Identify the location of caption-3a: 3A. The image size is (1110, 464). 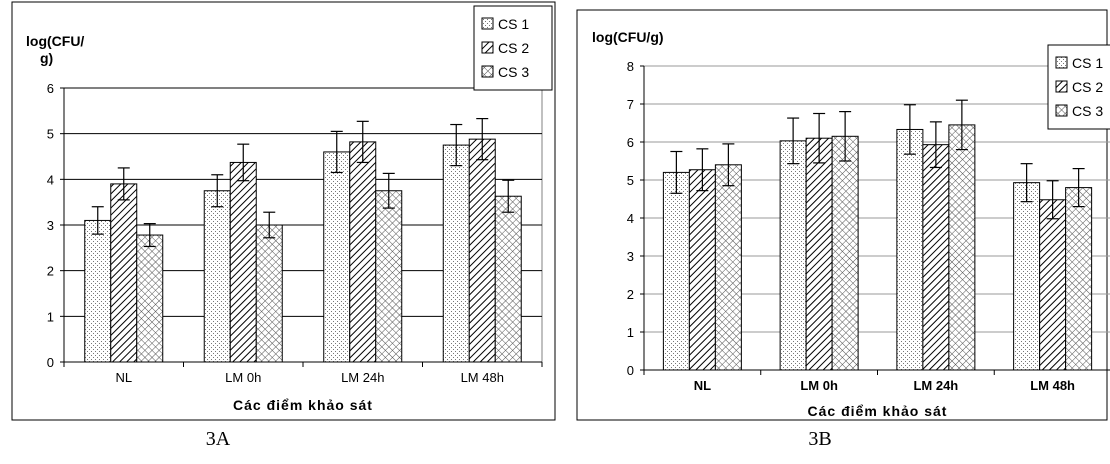
(218, 439).